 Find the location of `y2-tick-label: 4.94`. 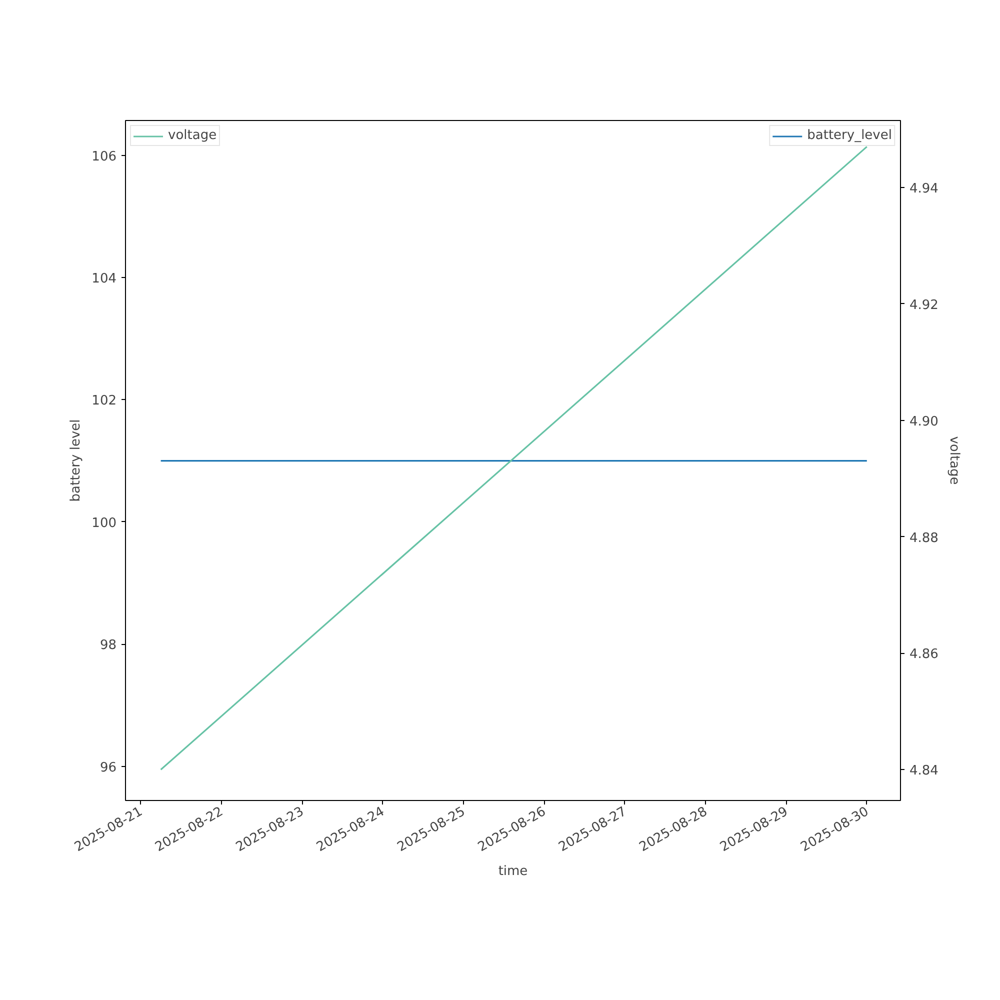

y2-tick-label: 4.94 is located at coordinates (924, 188).